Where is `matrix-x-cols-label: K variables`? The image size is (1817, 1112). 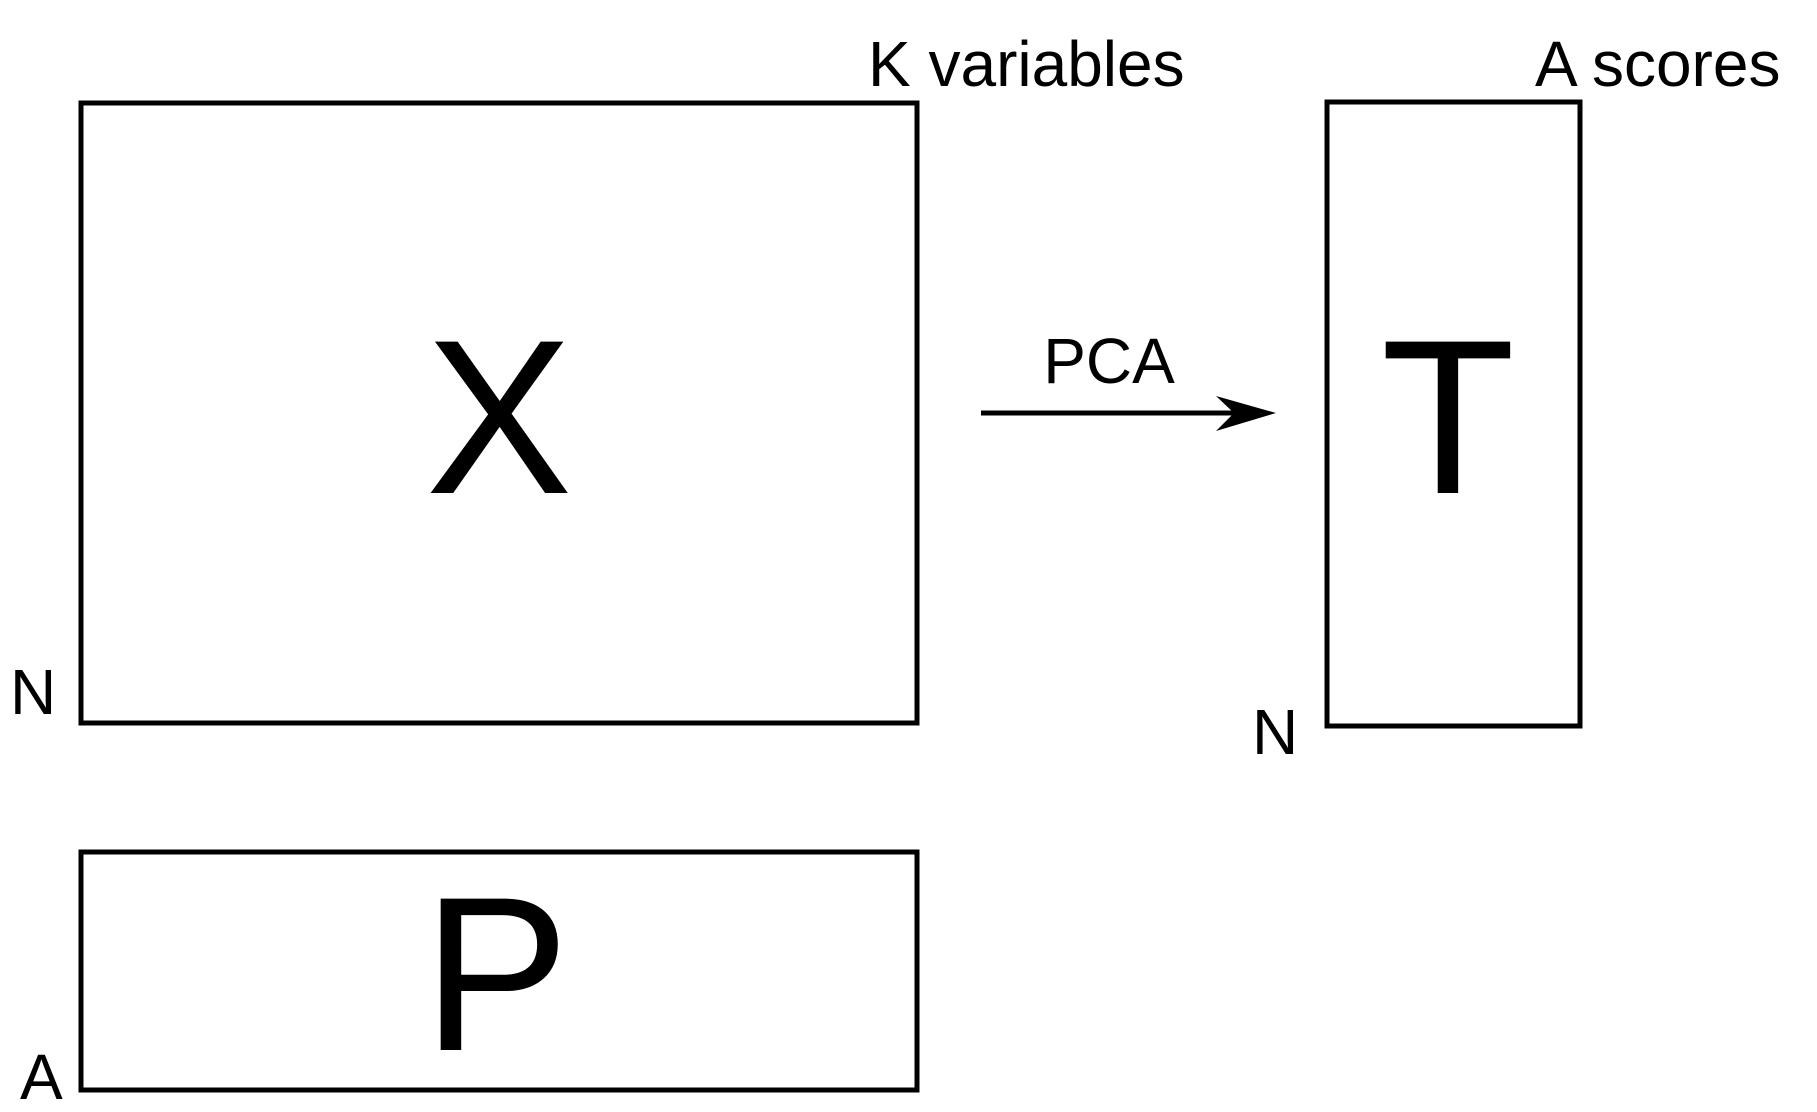
matrix-x-cols-label: K variables is located at coordinates (1026, 64).